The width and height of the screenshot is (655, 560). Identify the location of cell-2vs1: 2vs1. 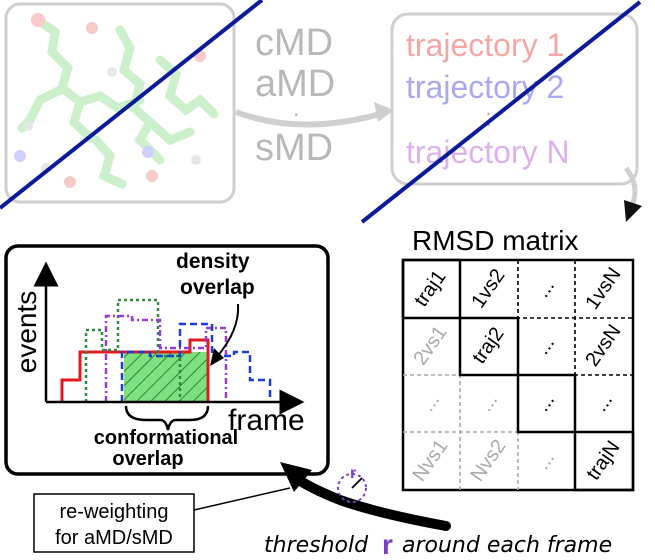
(430, 345).